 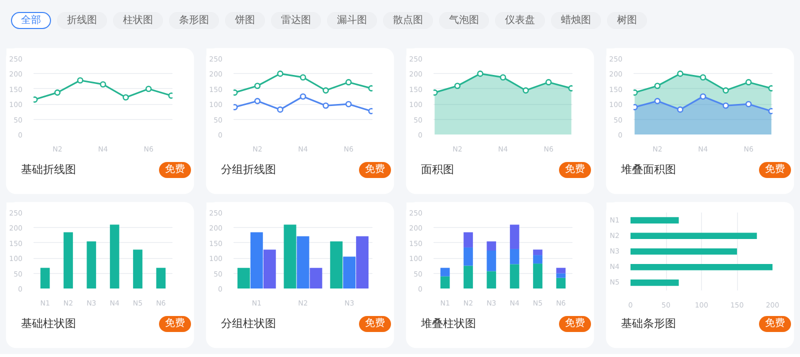 I want to click on text: 条形图, so click(x=194, y=20).